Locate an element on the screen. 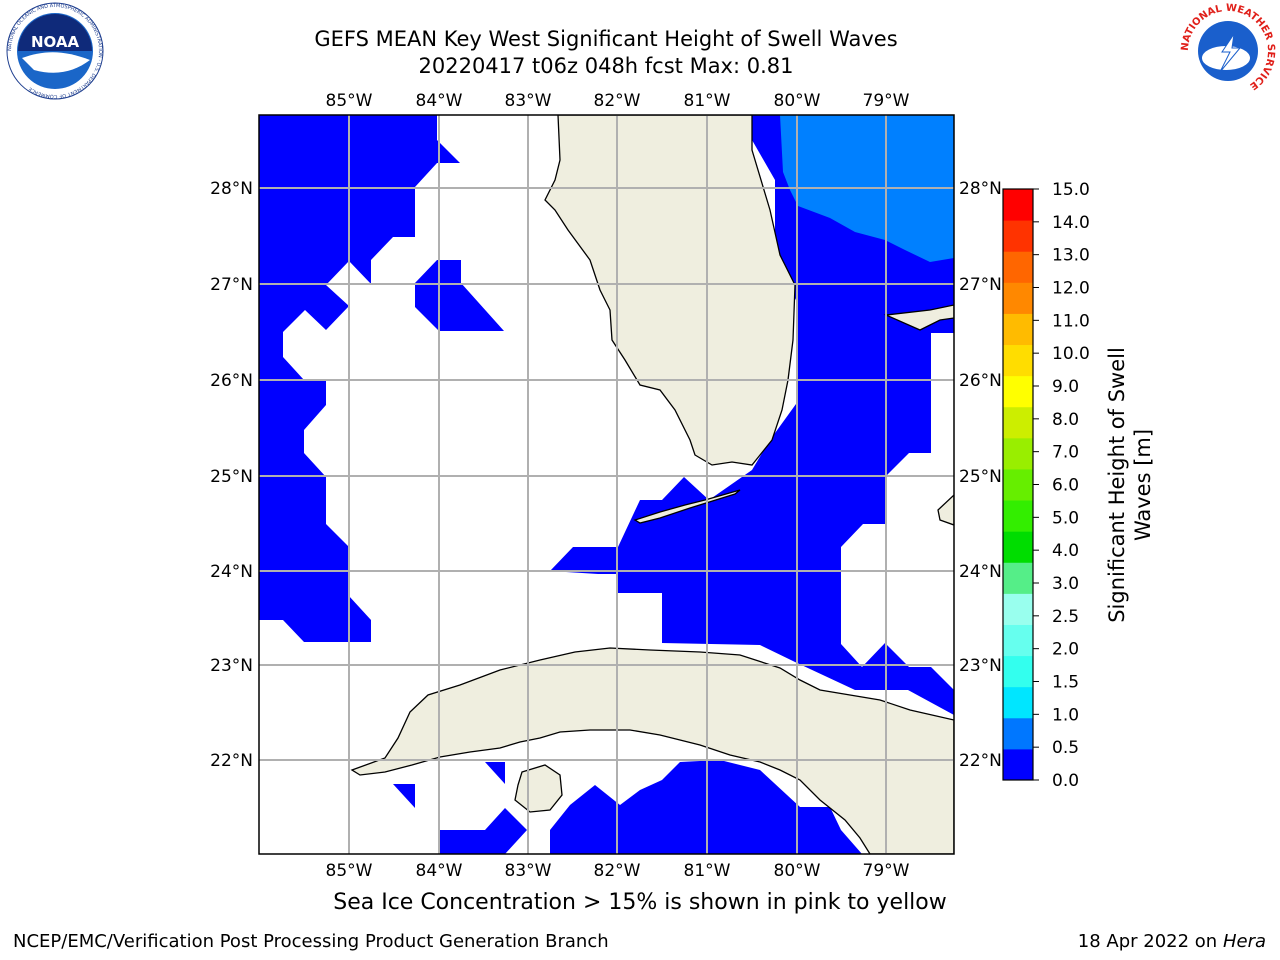 The width and height of the screenshot is (1280, 960). lat-label-right: 25°N is located at coordinates (980, 477).